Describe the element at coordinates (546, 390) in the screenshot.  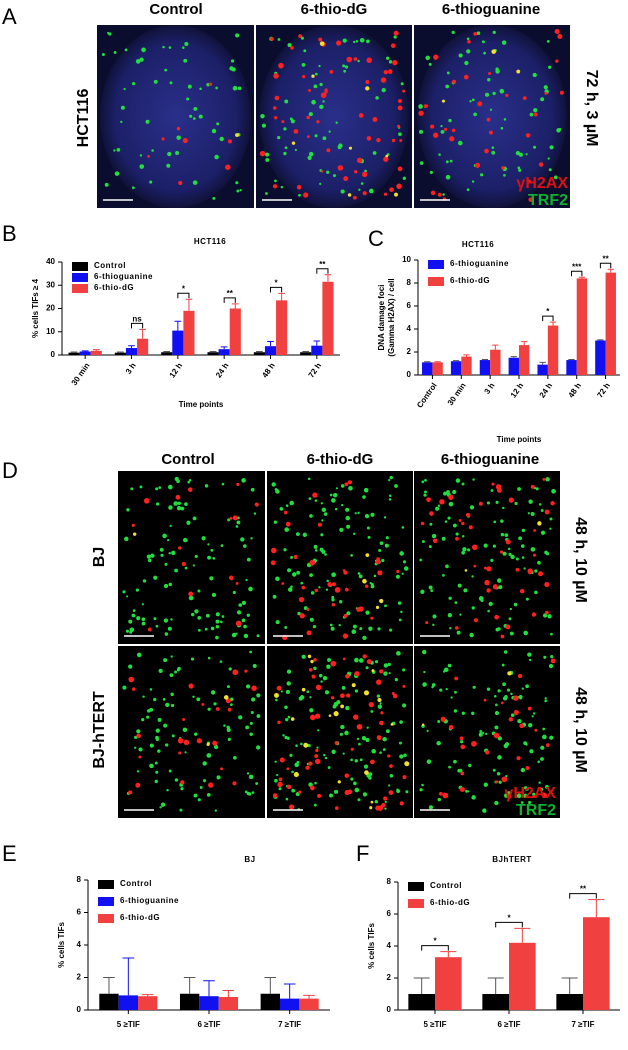
I see `x-tick-label: 24 h` at that location.